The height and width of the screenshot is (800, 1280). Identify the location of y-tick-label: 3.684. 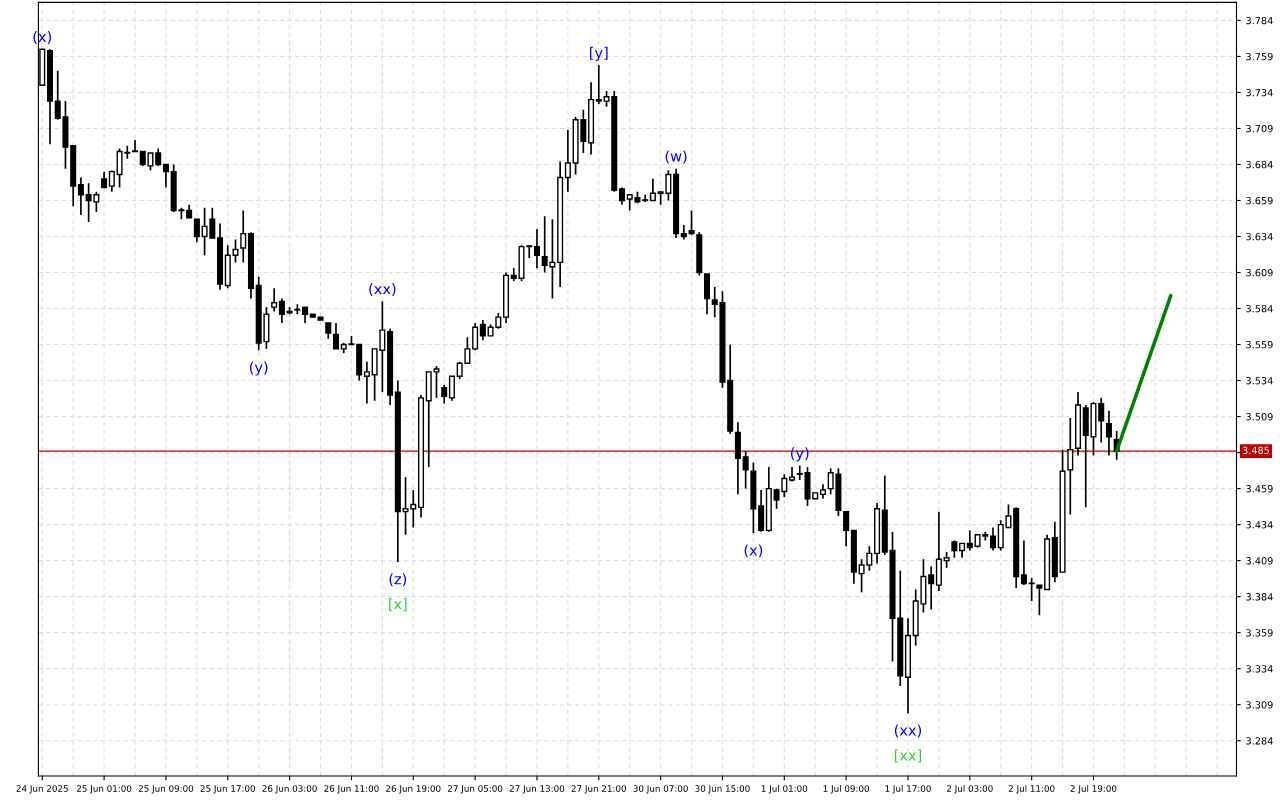
(1259, 164).